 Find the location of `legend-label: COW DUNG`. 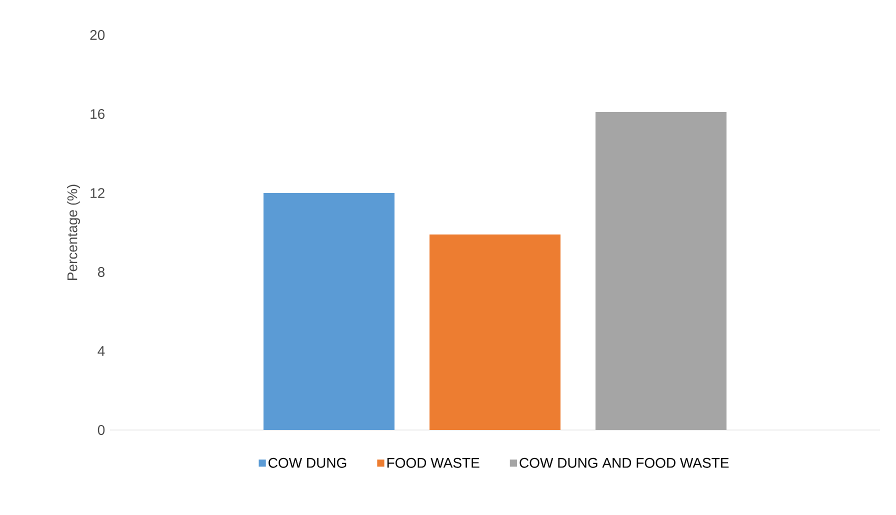

legend-label: COW DUNG is located at coordinates (307, 463).